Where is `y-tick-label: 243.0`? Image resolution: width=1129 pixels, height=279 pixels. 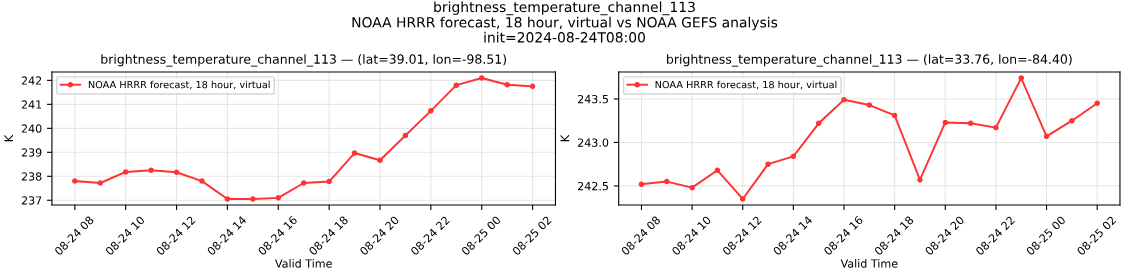 y-tick-label: 243.0 is located at coordinates (593, 142).